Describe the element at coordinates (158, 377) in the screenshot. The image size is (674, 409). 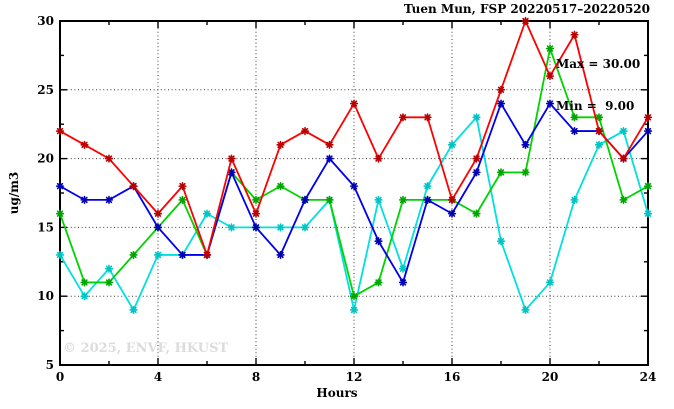
I see `x-tick-label: 4` at that location.